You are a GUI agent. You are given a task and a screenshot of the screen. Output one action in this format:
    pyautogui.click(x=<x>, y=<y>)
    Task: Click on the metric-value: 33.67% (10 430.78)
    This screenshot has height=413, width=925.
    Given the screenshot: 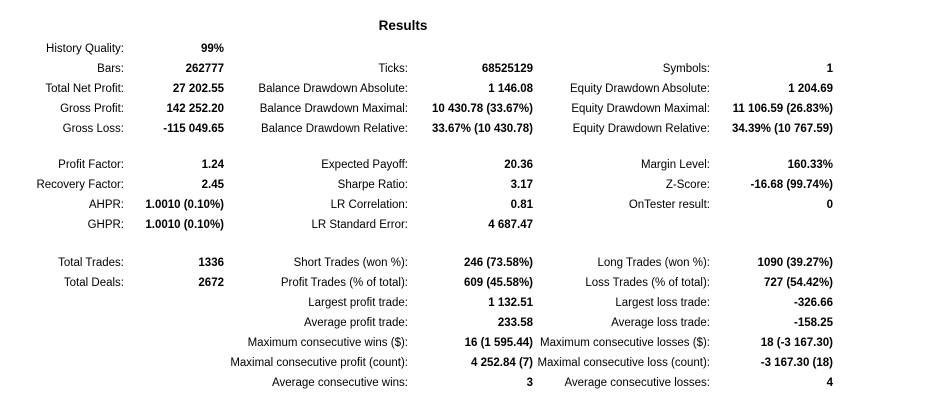 What is the action you would take?
    pyautogui.click(x=482, y=129)
    